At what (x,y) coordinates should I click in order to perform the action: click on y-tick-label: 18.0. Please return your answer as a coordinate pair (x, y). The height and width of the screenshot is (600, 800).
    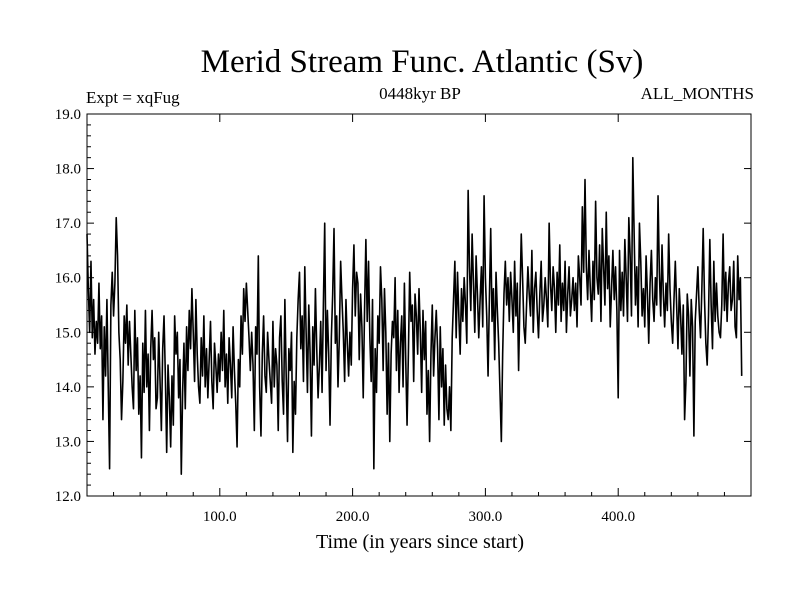
    Looking at the image, I should click on (68, 170).